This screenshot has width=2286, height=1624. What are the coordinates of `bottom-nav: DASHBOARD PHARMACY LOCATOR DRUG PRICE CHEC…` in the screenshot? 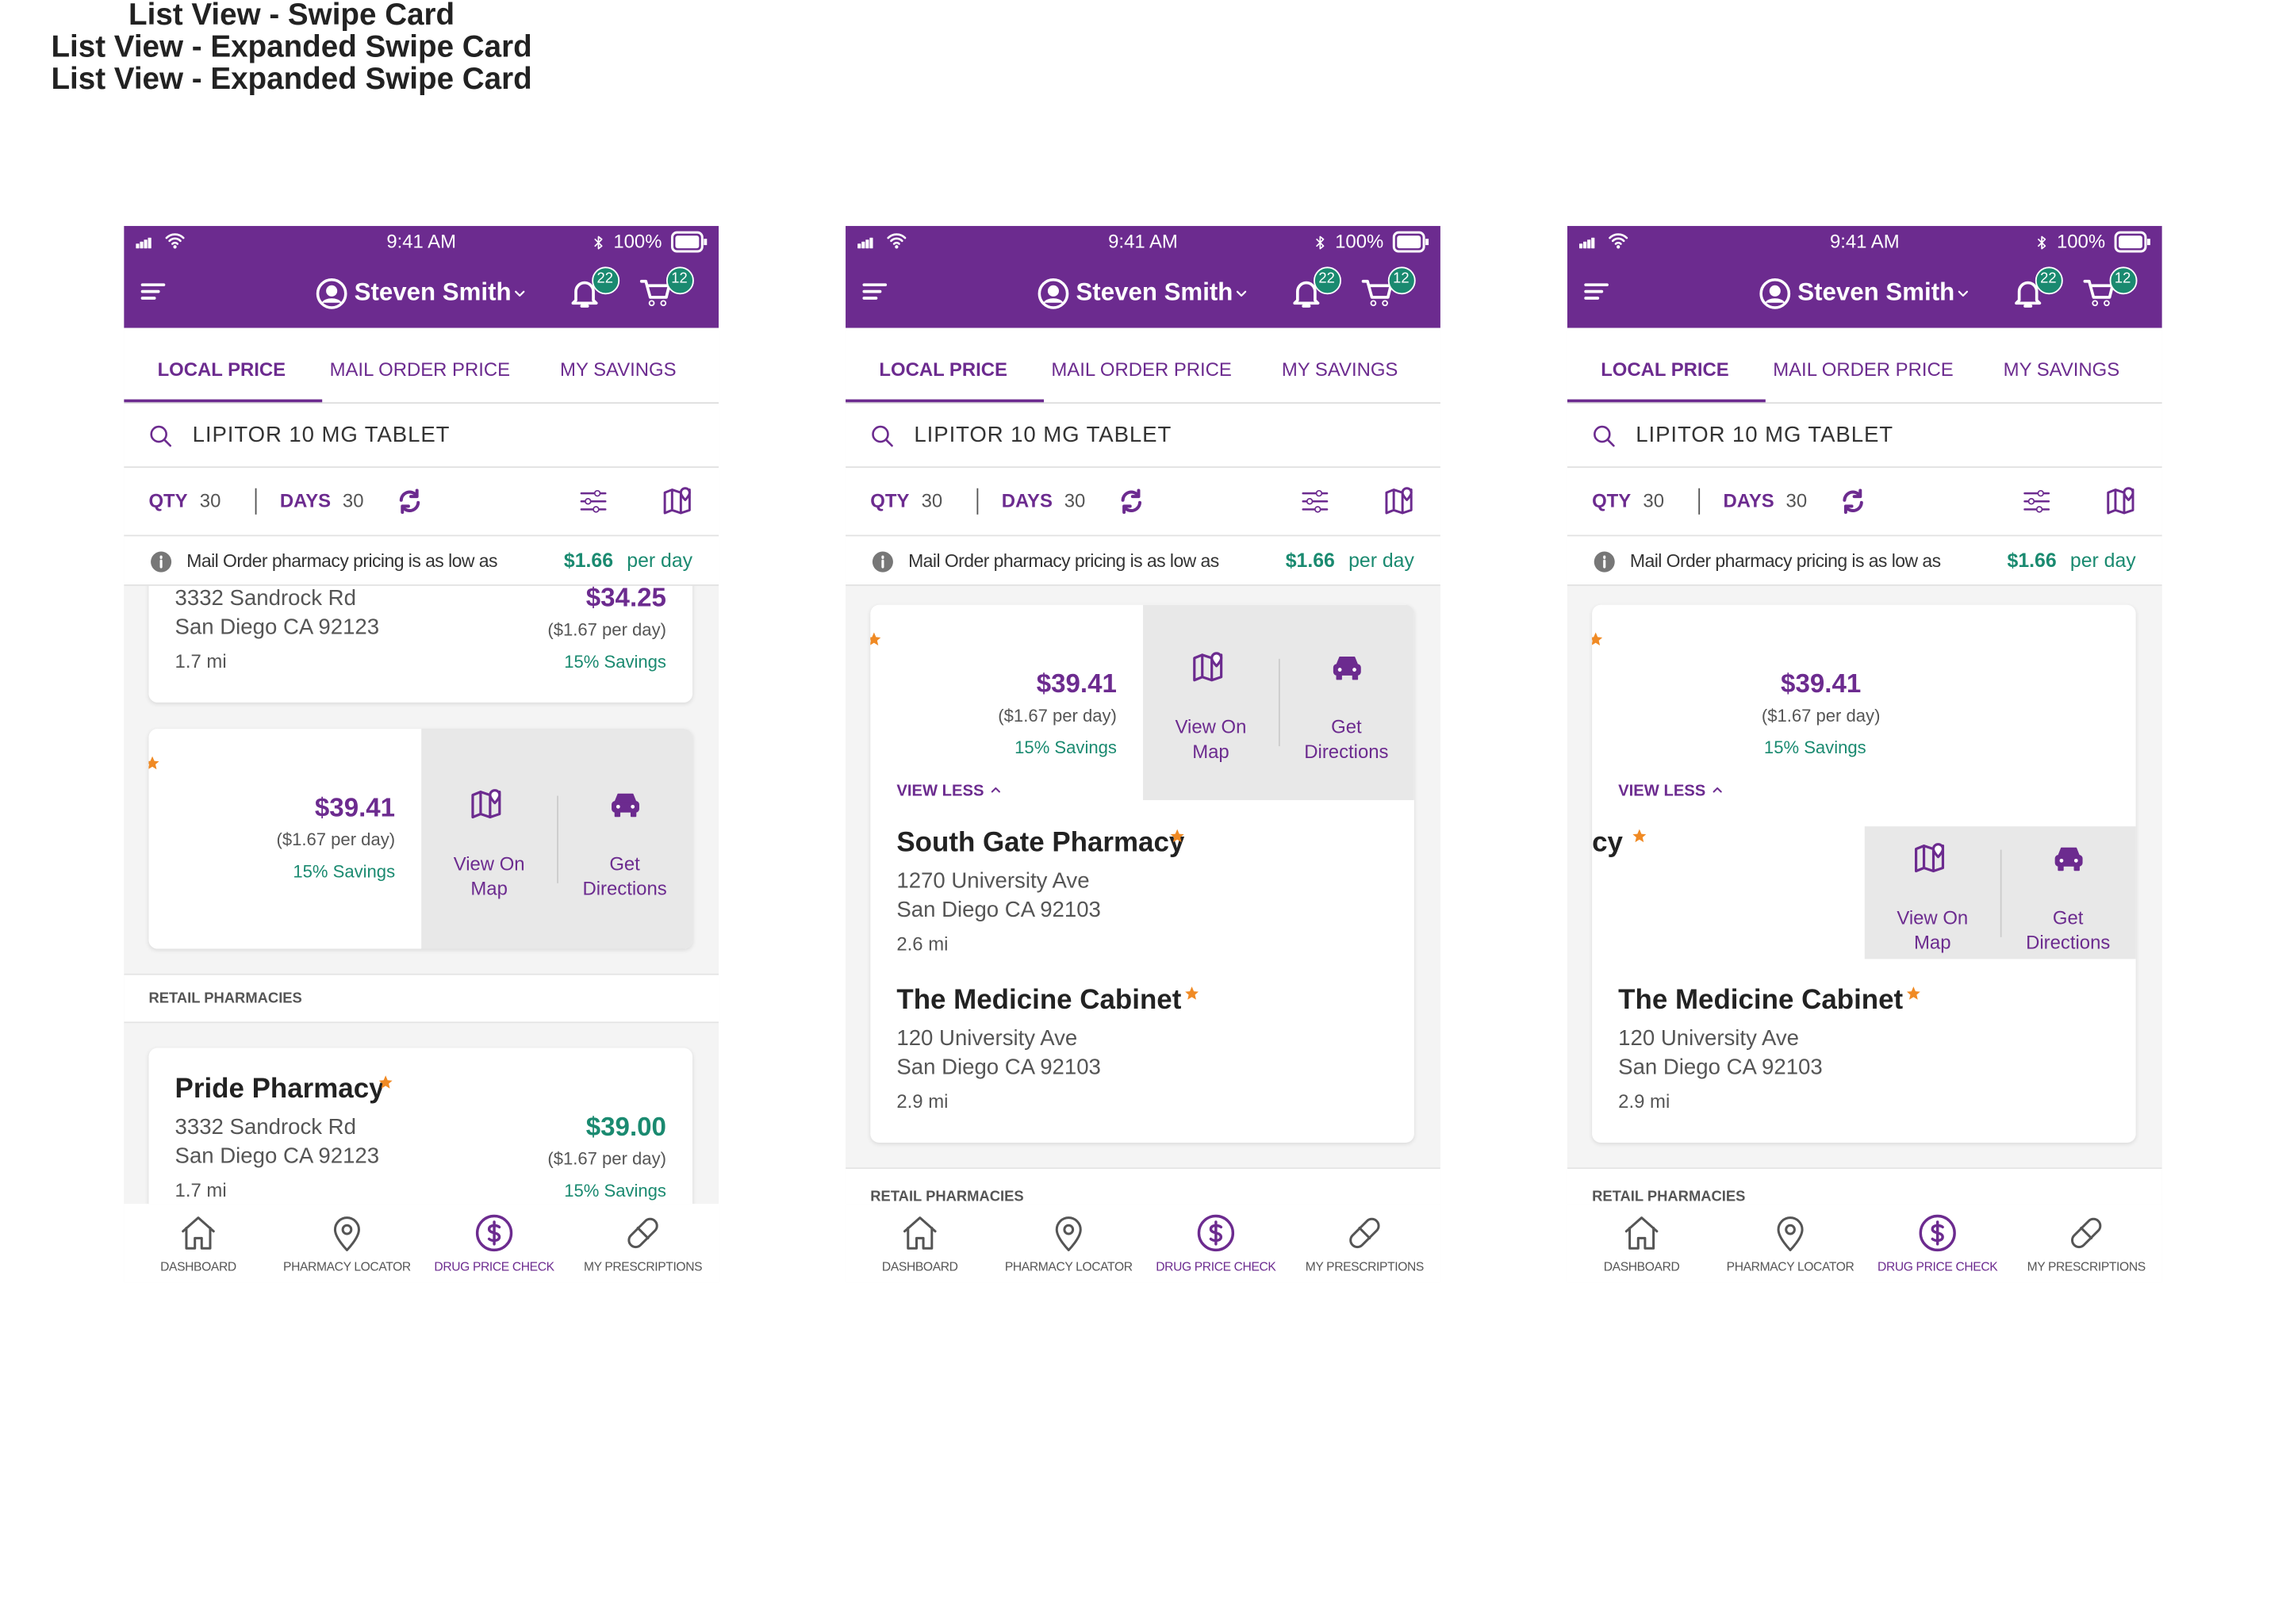 It's located at (1143, 1243).